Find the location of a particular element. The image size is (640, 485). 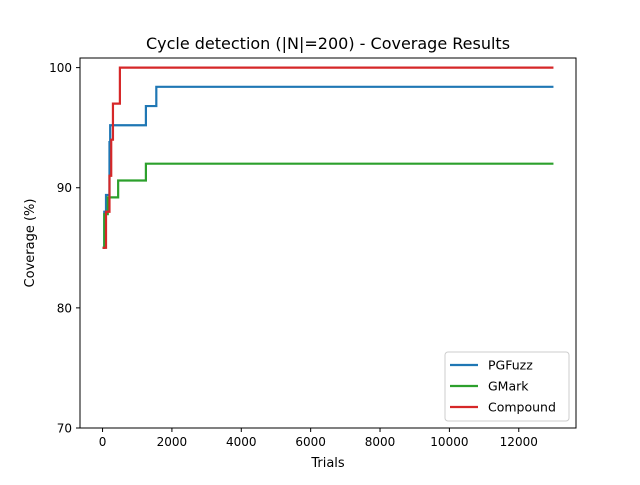

x-tick-label: 12000 is located at coordinates (519, 442).